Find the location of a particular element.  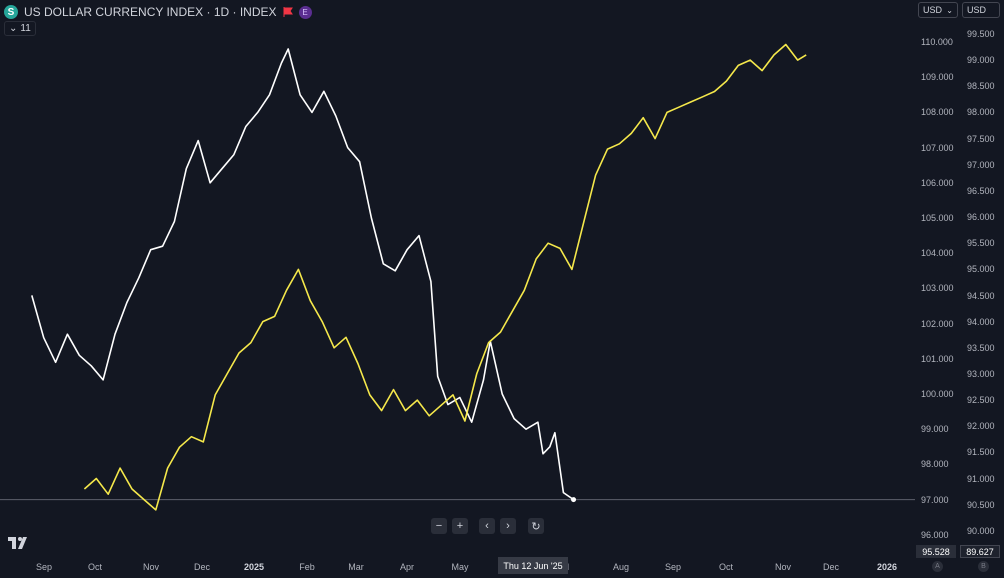

left-axis-tick: 98.000 is located at coordinates (935, 464).